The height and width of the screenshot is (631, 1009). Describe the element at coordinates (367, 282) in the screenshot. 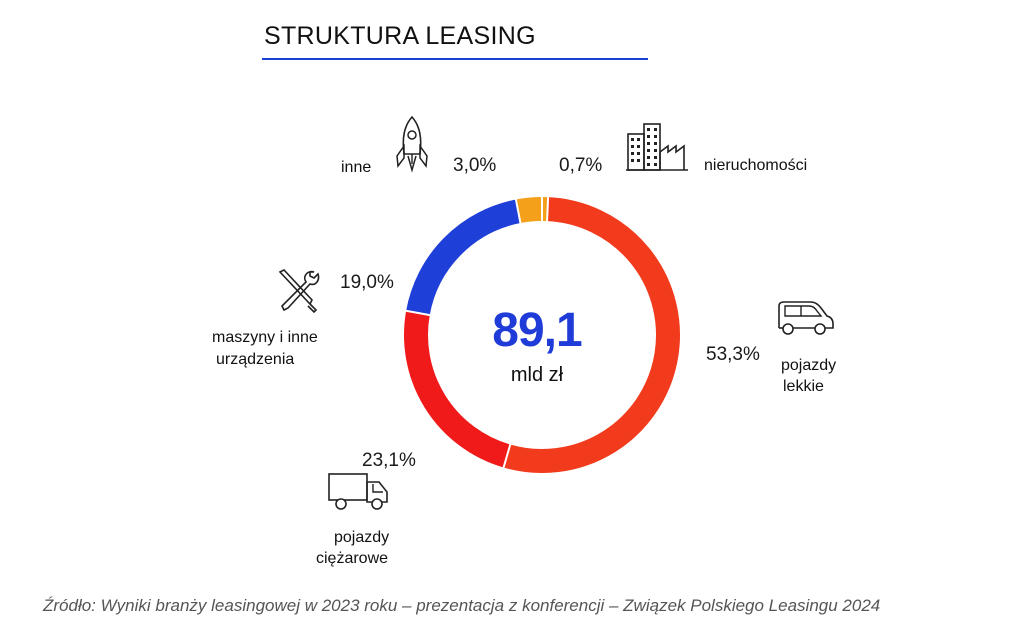

I see `pct-maszyny: 19,0%` at that location.